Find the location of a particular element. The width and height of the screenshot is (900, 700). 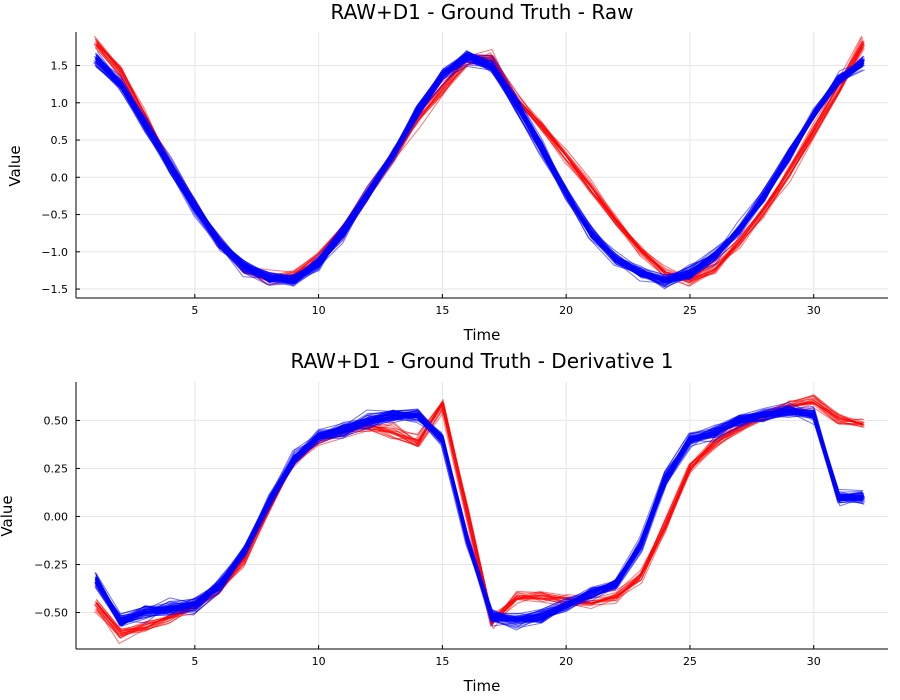

raw-chart-ytick-label-0: −1.5 is located at coordinates (54, 289).